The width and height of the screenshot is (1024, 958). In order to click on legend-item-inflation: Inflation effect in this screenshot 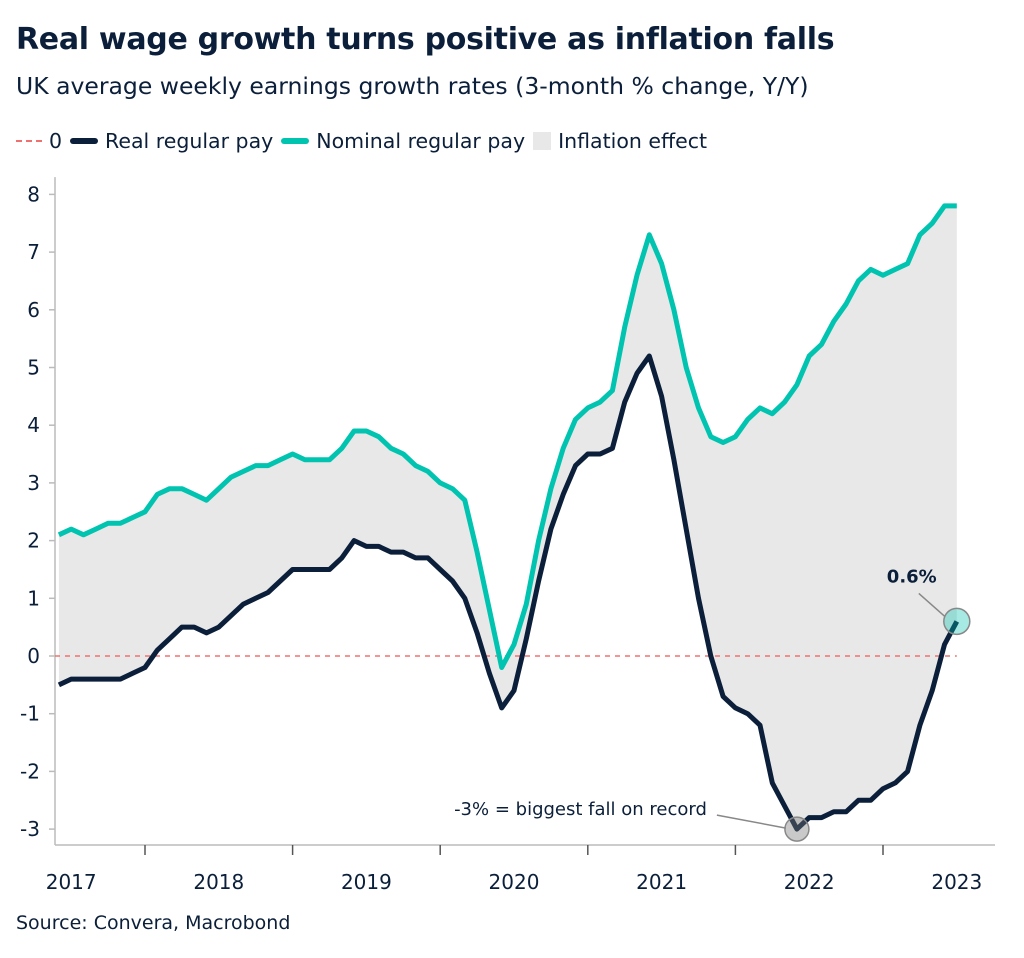, I will do `click(620, 141)`.